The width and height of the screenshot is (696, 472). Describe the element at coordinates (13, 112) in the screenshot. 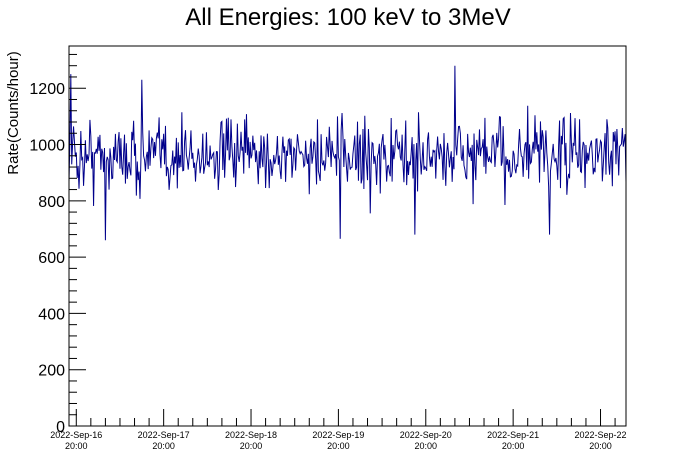

I see `y-axis-label: Rate(Counts/hour)` at that location.